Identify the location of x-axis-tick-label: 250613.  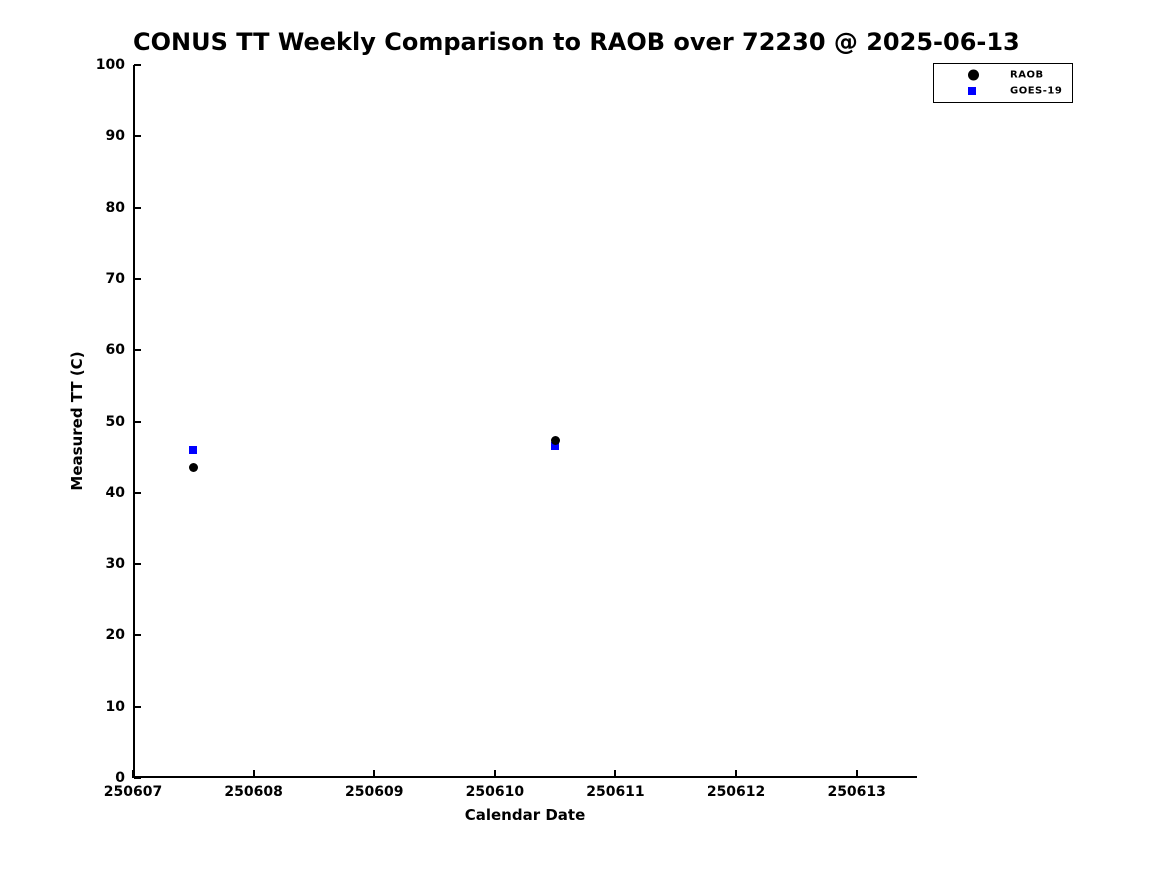
(856, 792).